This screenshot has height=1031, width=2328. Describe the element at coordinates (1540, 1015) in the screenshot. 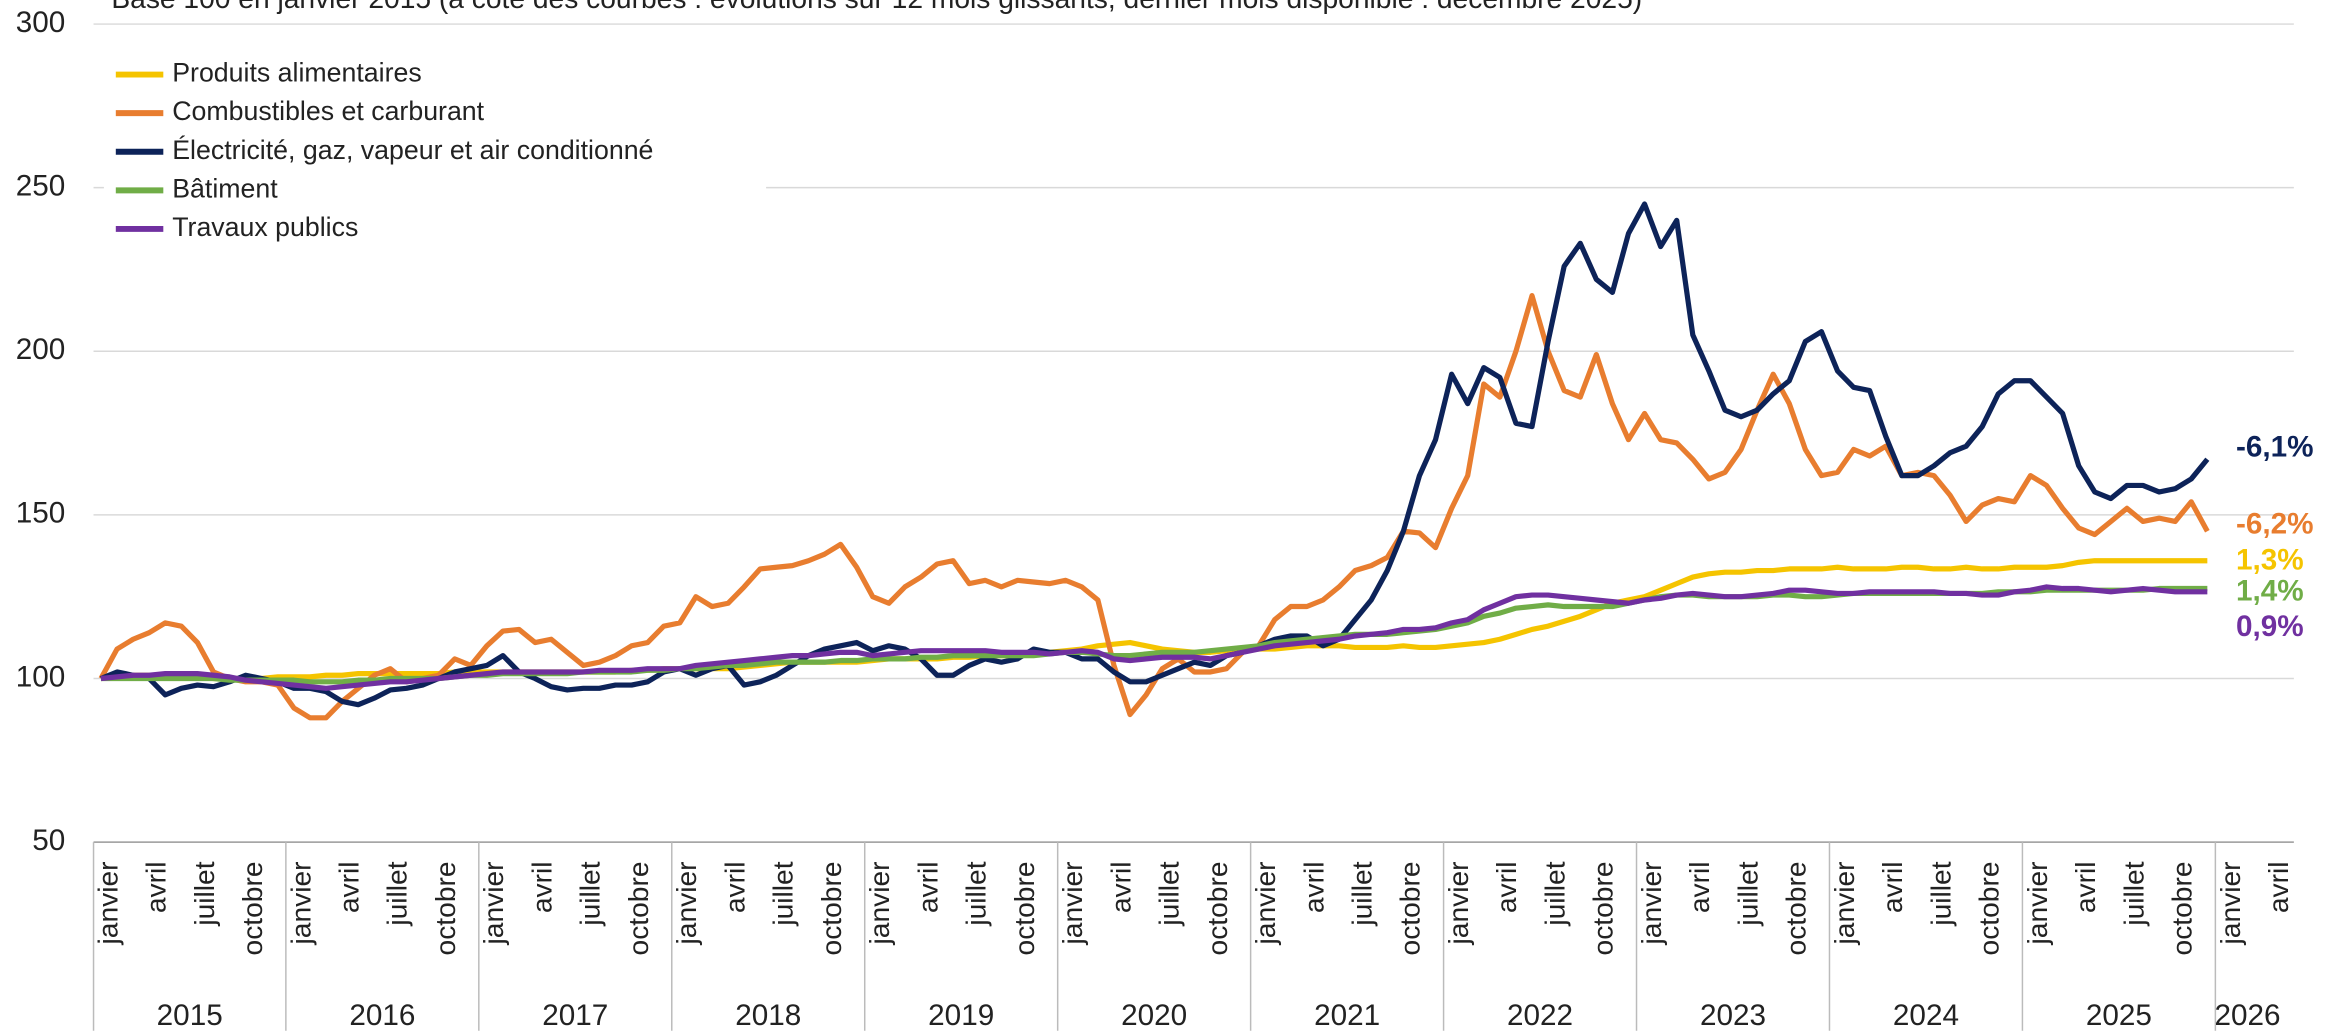

I see `x-group-label: 2022` at that location.